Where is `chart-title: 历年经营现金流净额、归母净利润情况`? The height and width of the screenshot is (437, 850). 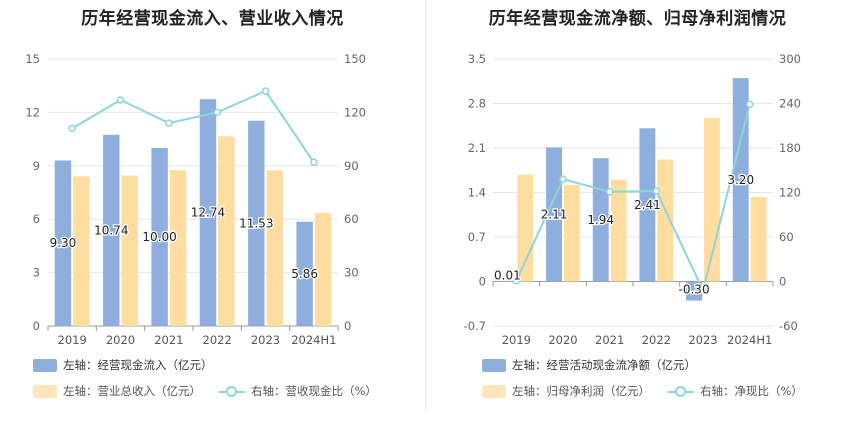 chart-title: 历年经营现金流净额、归母净利润情况 is located at coordinates (637, 19).